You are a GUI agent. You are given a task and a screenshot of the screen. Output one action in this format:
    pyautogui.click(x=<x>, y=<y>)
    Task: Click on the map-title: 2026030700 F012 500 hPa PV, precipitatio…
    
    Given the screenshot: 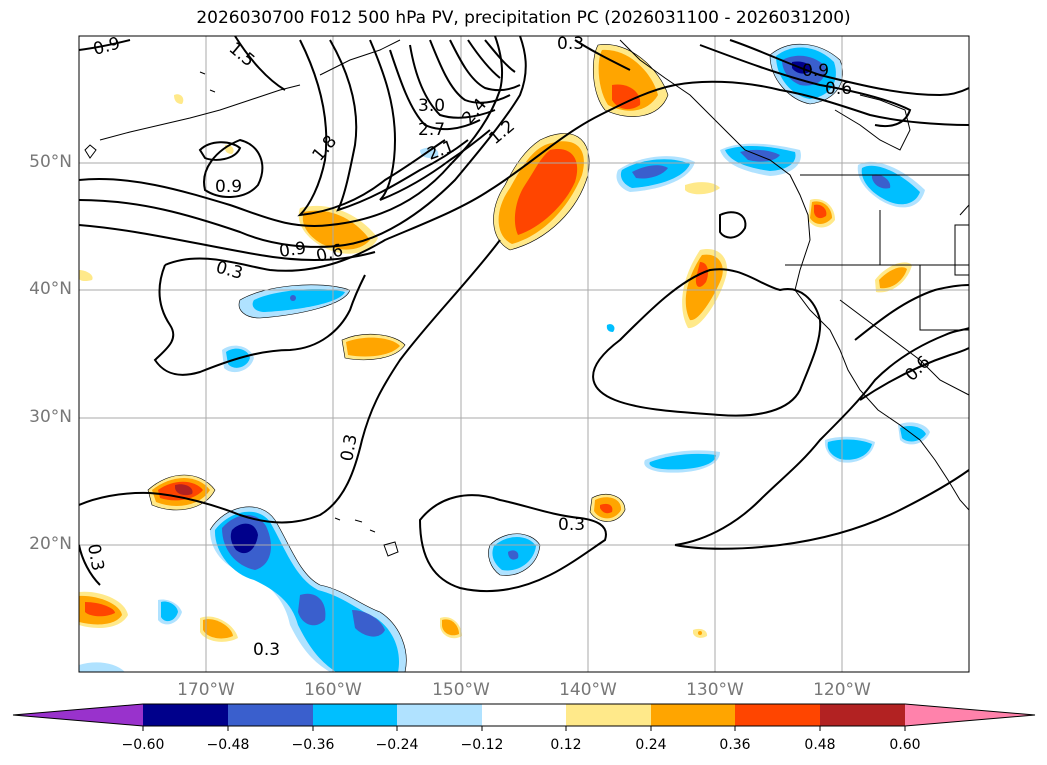 What is the action you would take?
    pyautogui.click(x=523, y=18)
    